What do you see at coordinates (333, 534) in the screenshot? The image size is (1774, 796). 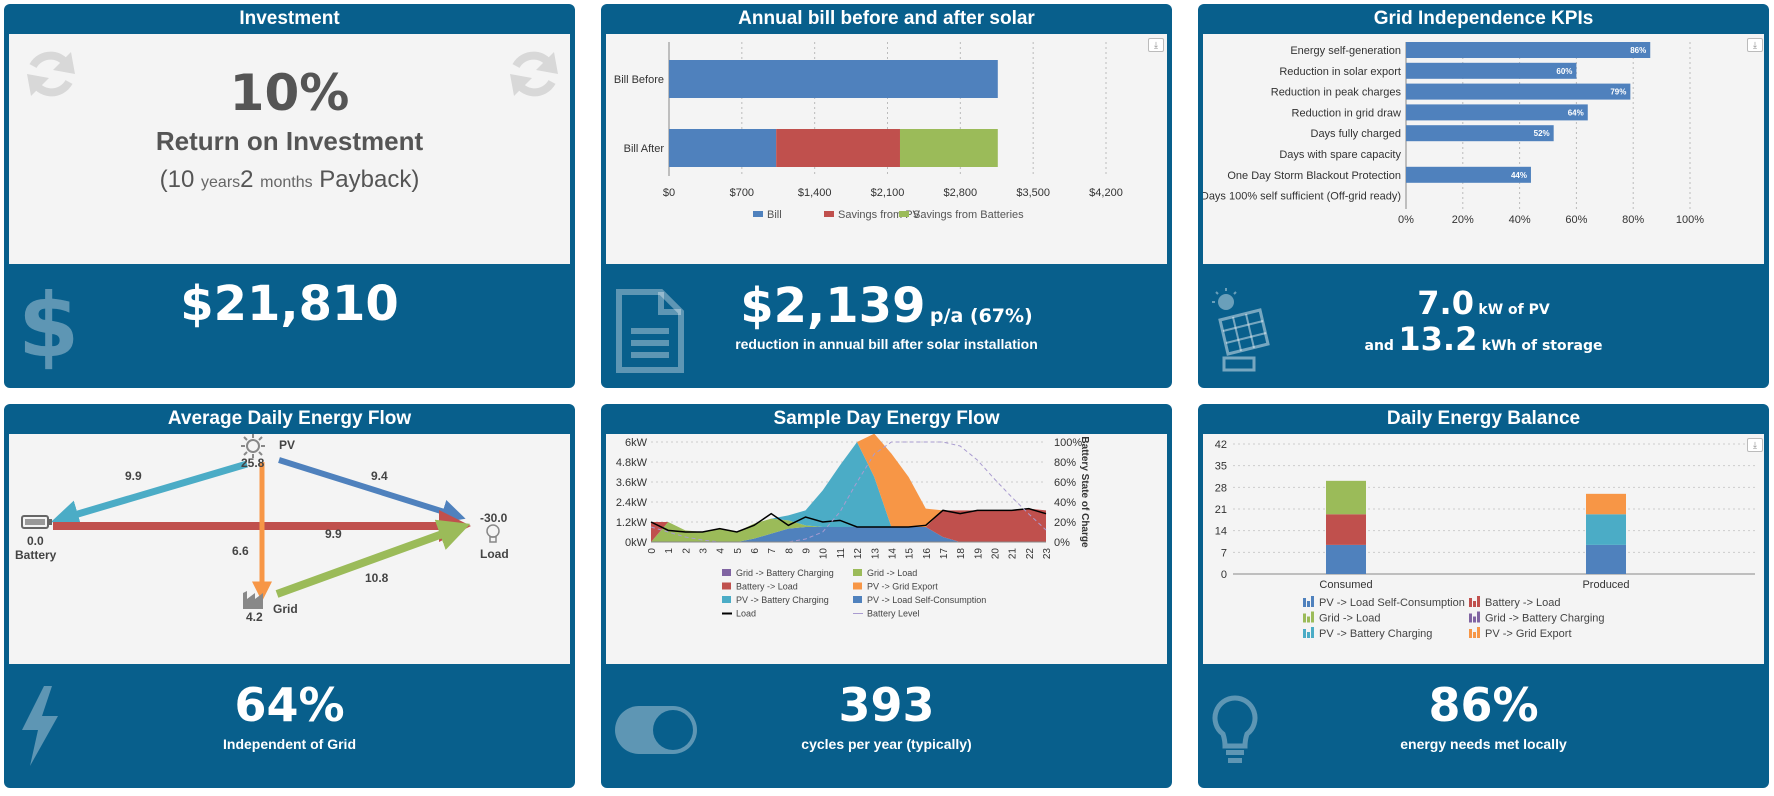 I see `flow-battery-load-value: 9.9` at bounding box center [333, 534].